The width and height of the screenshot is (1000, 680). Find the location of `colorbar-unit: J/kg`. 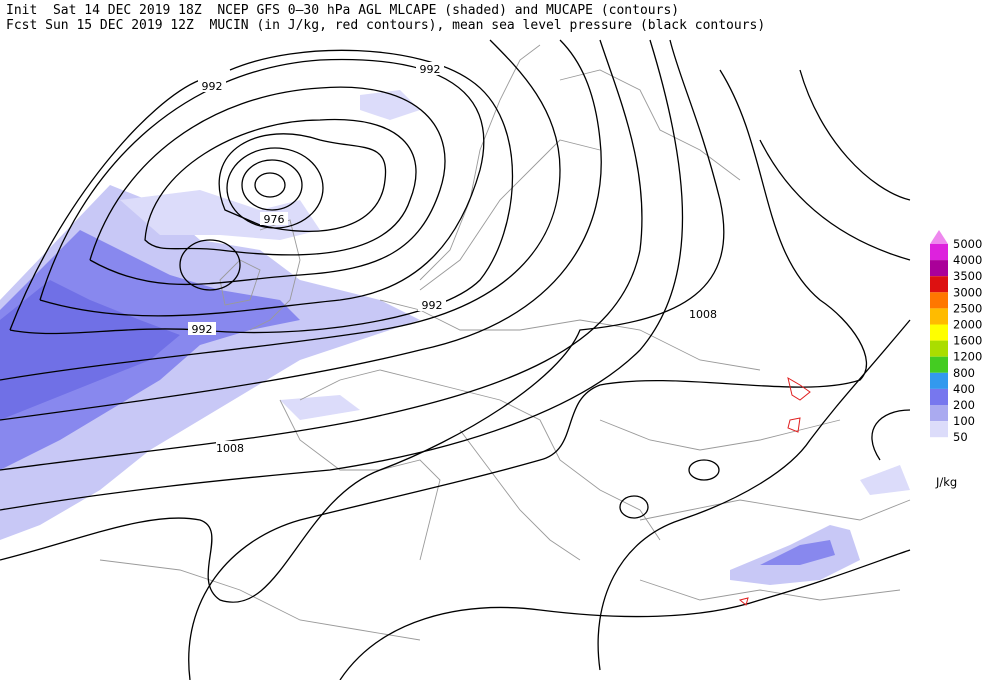

colorbar-unit: J/kg is located at coordinates (946, 482).